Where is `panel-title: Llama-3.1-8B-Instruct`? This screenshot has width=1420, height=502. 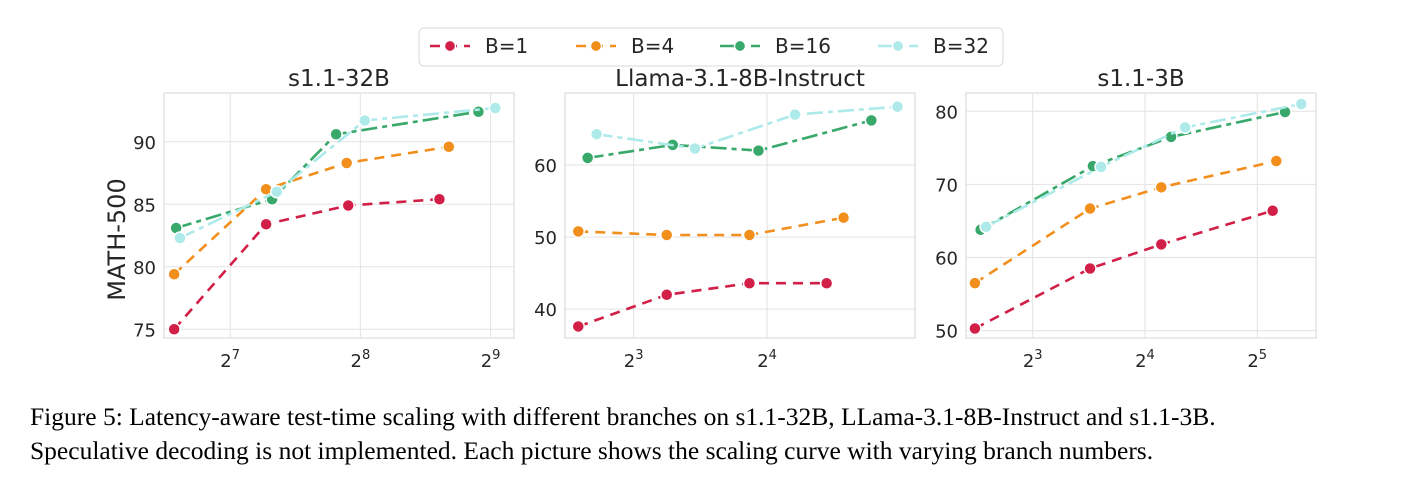 panel-title: Llama-3.1-8B-Instruct is located at coordinates (740, 79).